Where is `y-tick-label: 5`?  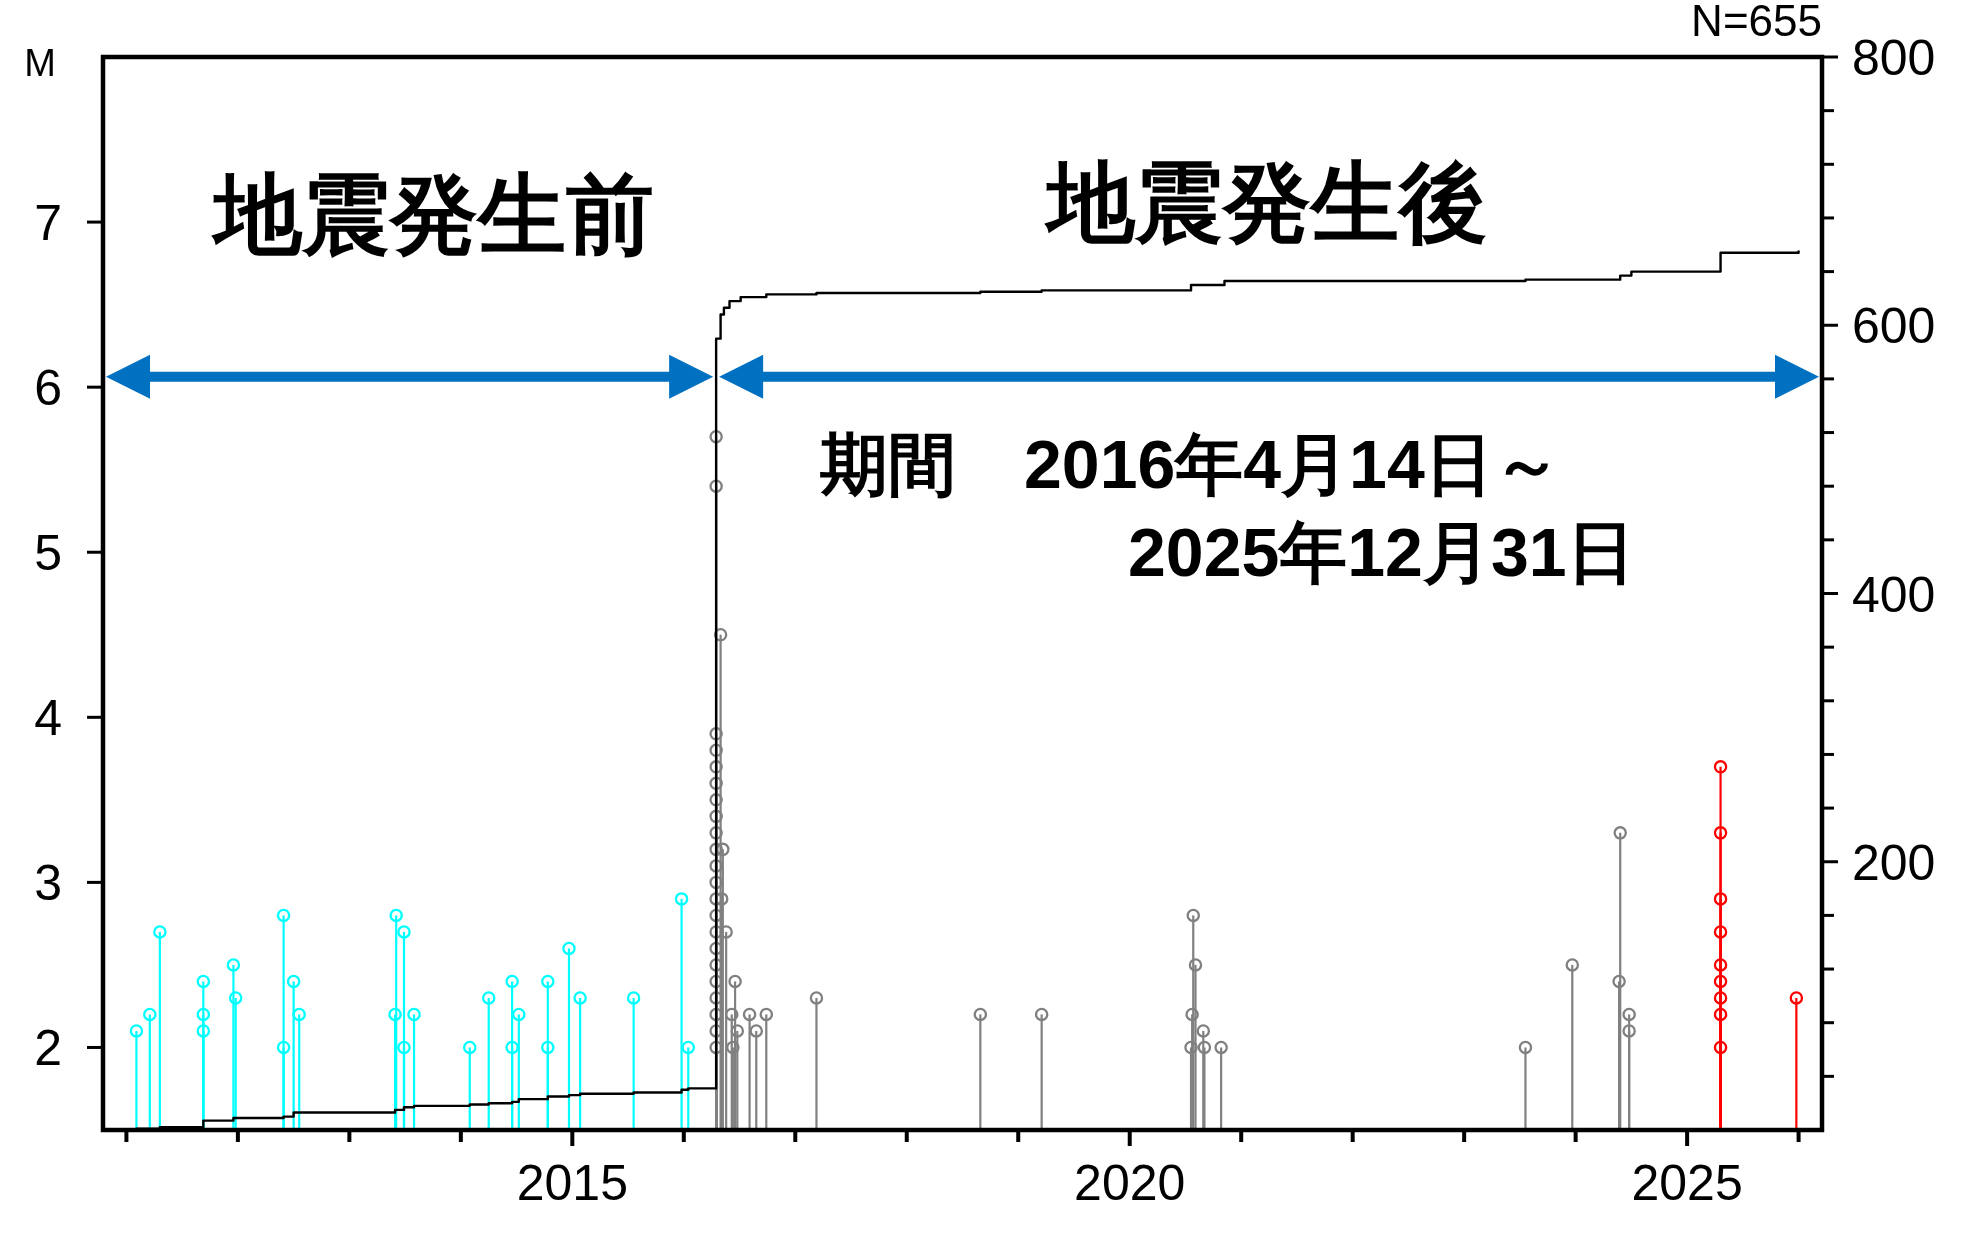 y-tick-label: 5 is located at coordinates (48, 553).